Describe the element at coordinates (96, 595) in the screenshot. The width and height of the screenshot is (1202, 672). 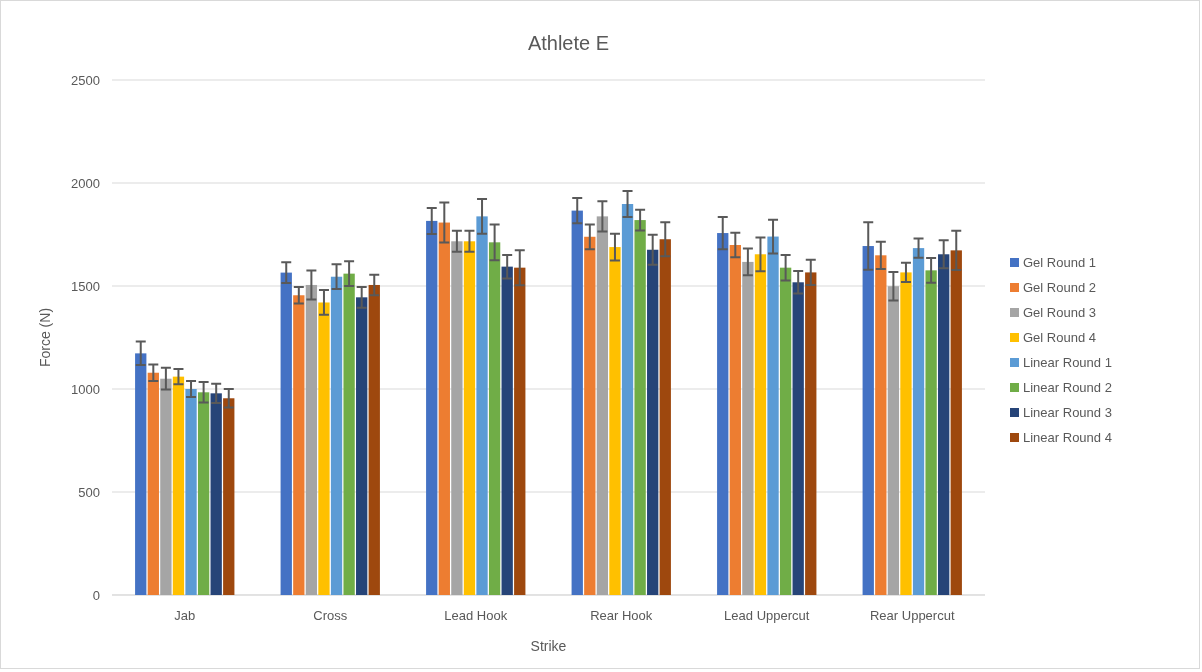
I see `y-tick-label: 0` at that location.